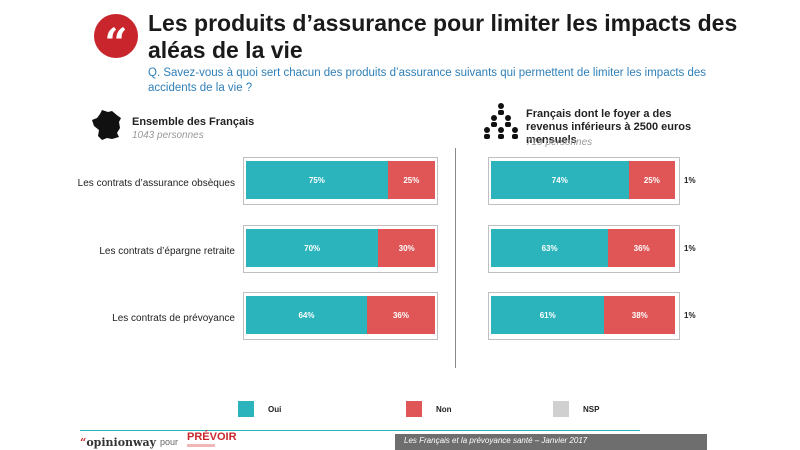 The height and width of the screenshot is (450, 800). I want to click on left-population-count: 1043 personnes, so click(168, 135).